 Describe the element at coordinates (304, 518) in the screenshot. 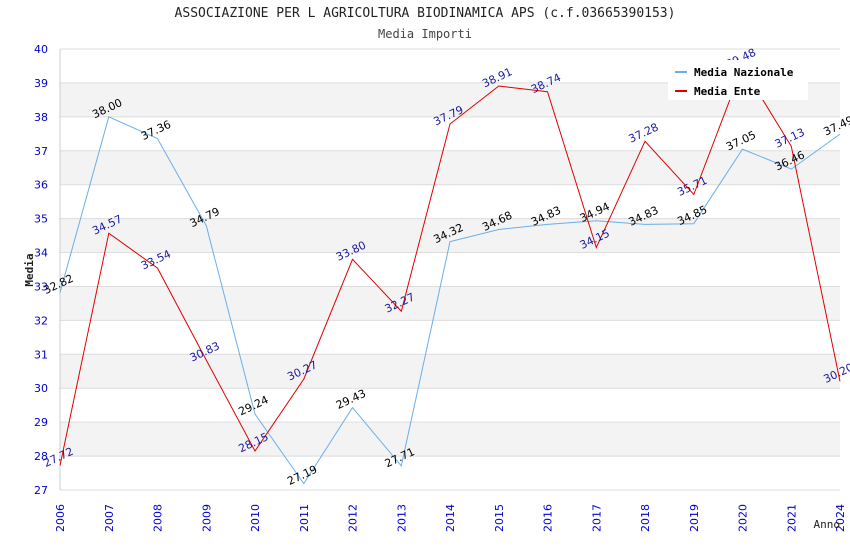

I see `x-tick-label: 2011` at that location.